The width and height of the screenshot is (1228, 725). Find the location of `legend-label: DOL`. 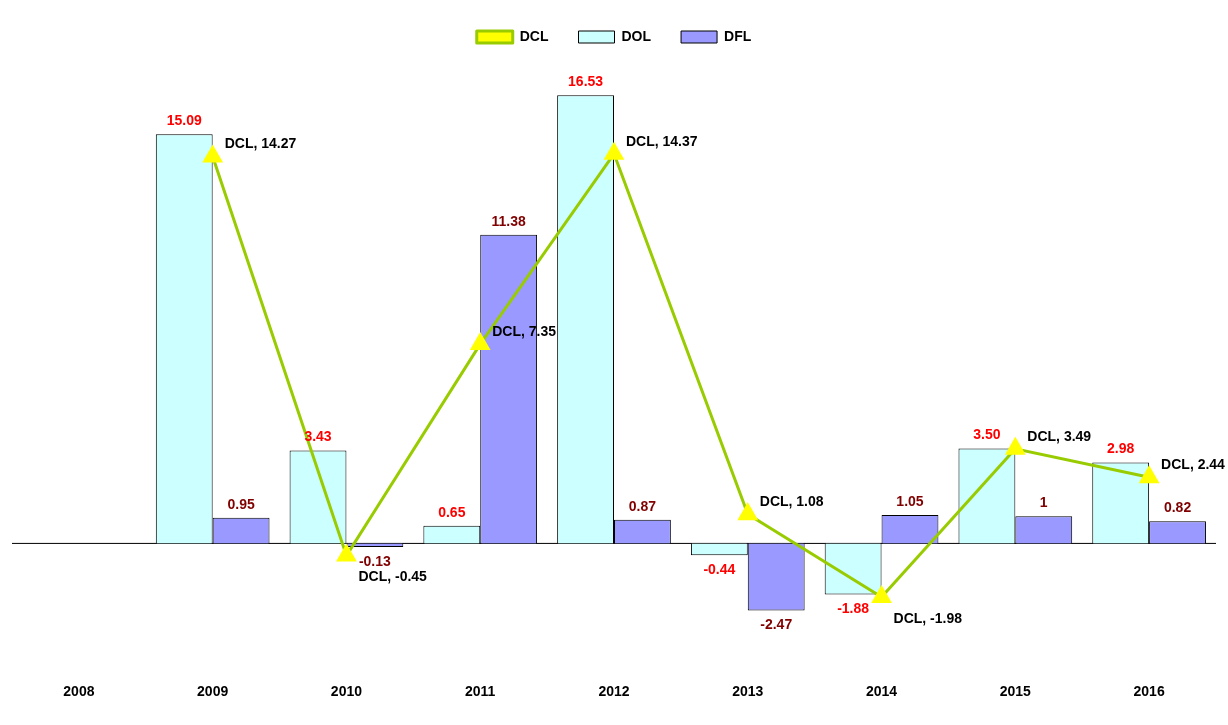

legend-label: DOL is located at coordinates (636, 35).